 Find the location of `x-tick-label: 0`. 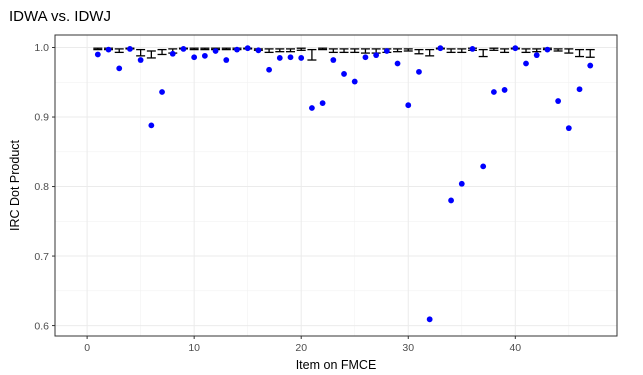

x-tick-label: 0 is located at coordinates (87, 348).